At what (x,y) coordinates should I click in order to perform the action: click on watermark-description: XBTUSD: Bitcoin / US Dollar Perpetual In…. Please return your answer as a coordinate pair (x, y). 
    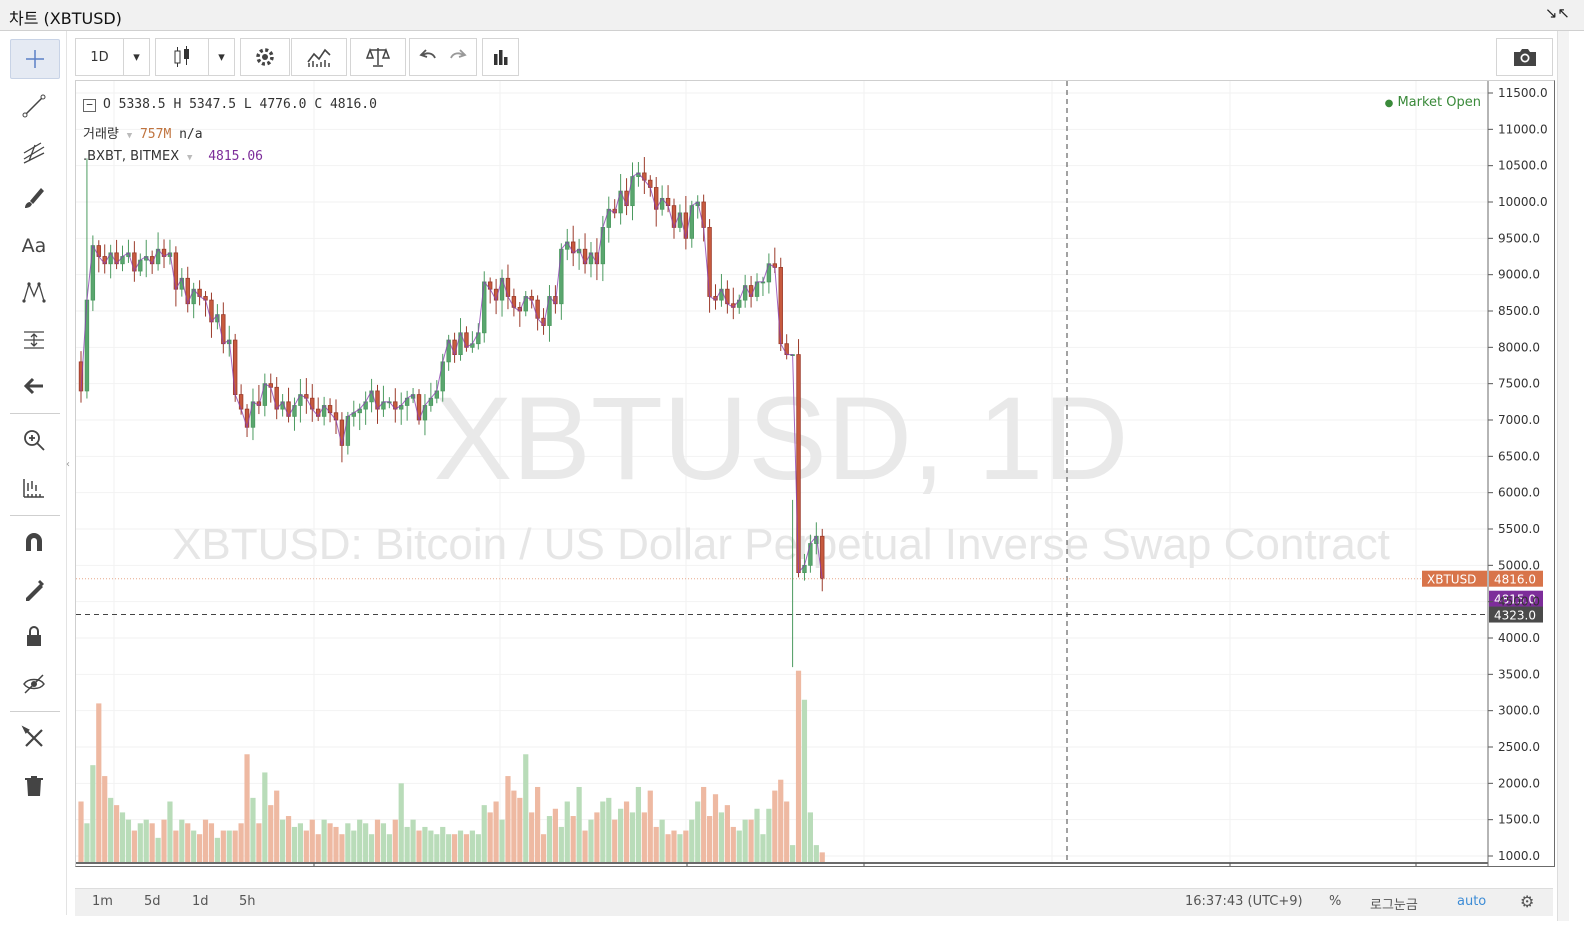
    Looking at the image, I should click on (781, 544).